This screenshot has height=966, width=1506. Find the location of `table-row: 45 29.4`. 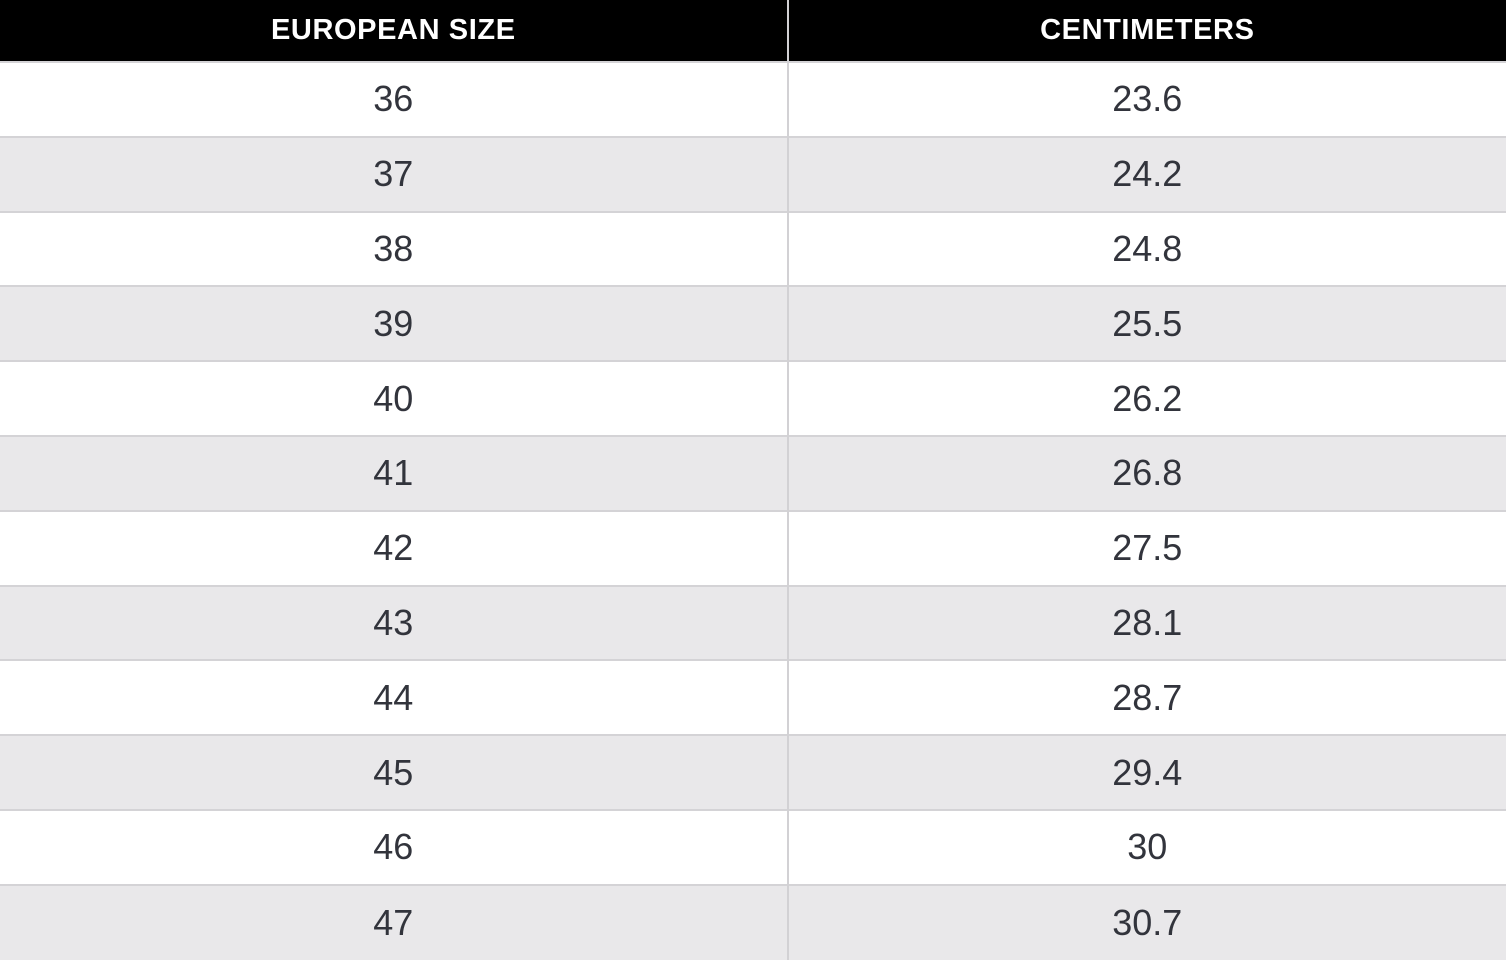

table-row: 45 29.4 is located at coordinates (753, 772).